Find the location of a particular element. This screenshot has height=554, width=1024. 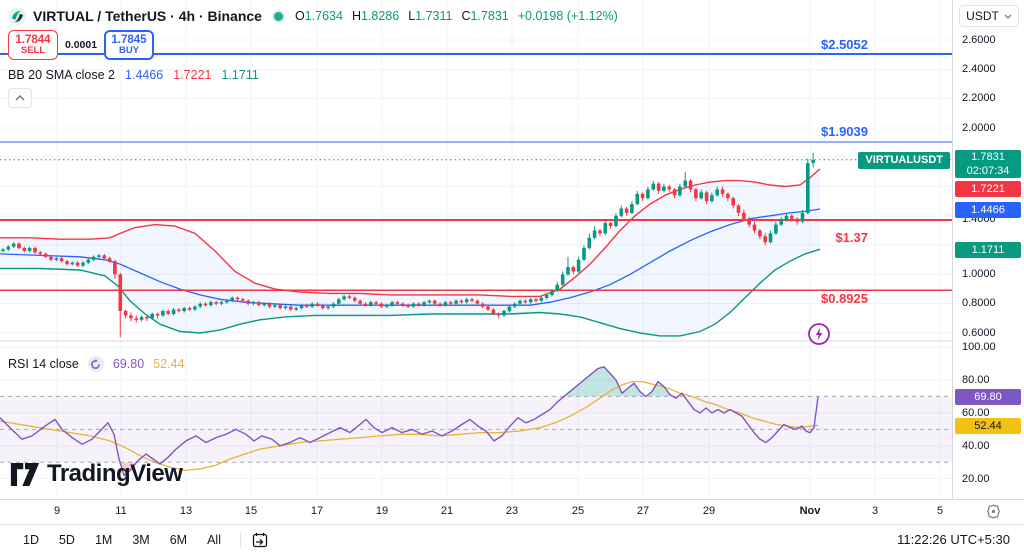

rsi-legend: RSI 14 close 69.80 52.44 is located at coordinates (96, 364).